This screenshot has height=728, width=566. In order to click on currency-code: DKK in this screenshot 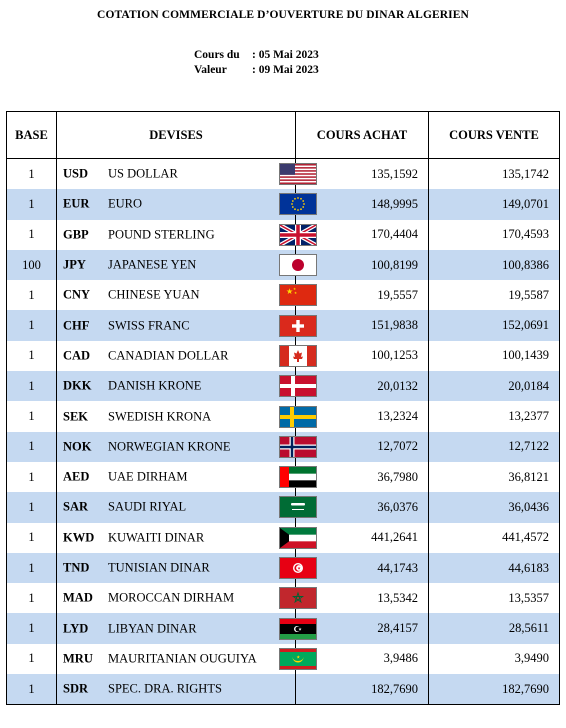, I will do `click(77, 385)`.